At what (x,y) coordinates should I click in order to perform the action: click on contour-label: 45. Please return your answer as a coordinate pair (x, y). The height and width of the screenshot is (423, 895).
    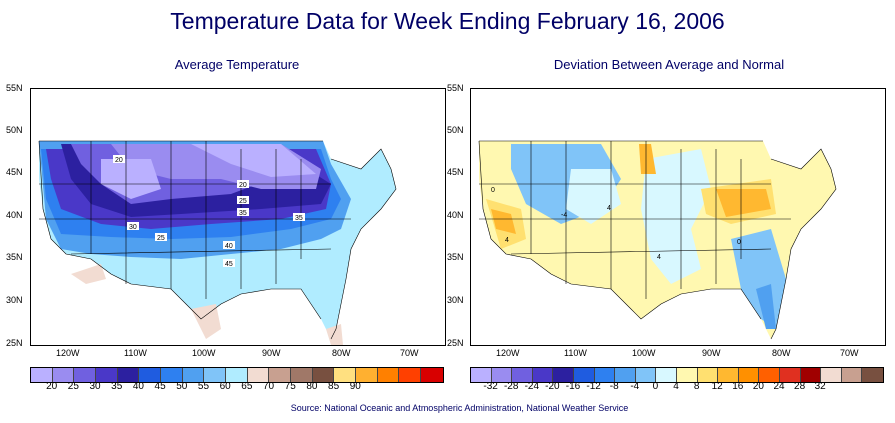
    Looking at the image, I should click on (229, 264).